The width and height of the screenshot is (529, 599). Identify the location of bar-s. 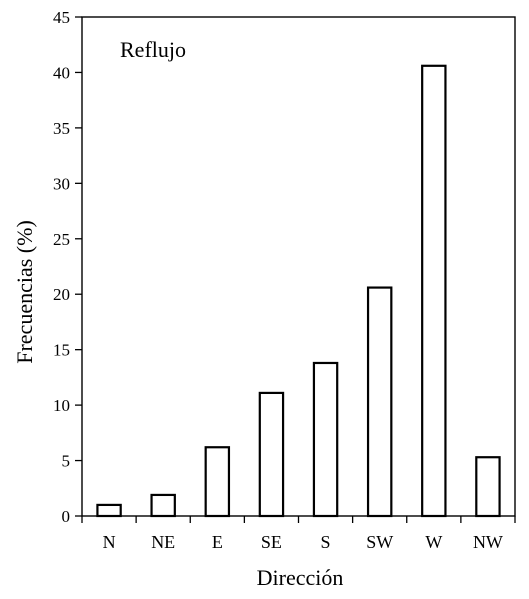
(325, 439).